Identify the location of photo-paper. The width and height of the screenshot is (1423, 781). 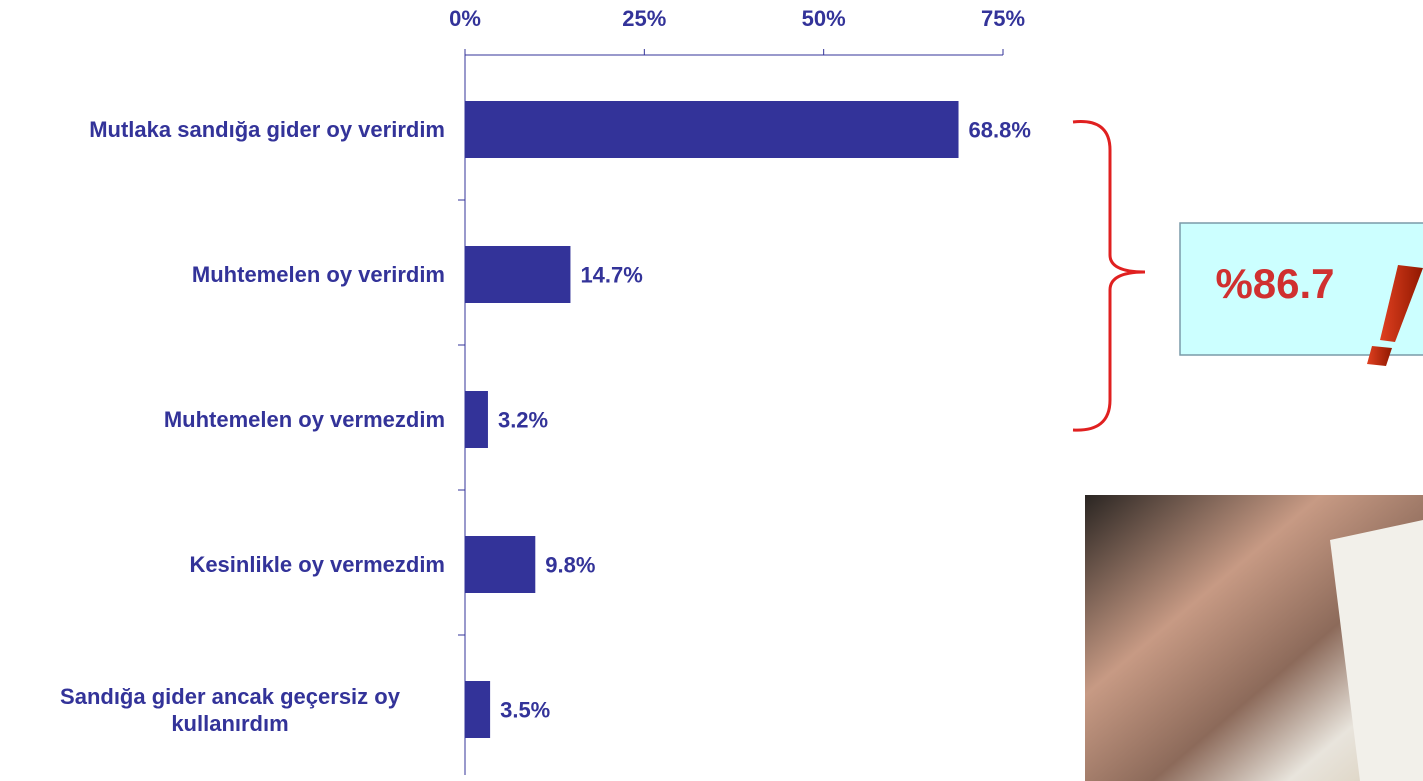
(1376, 650).